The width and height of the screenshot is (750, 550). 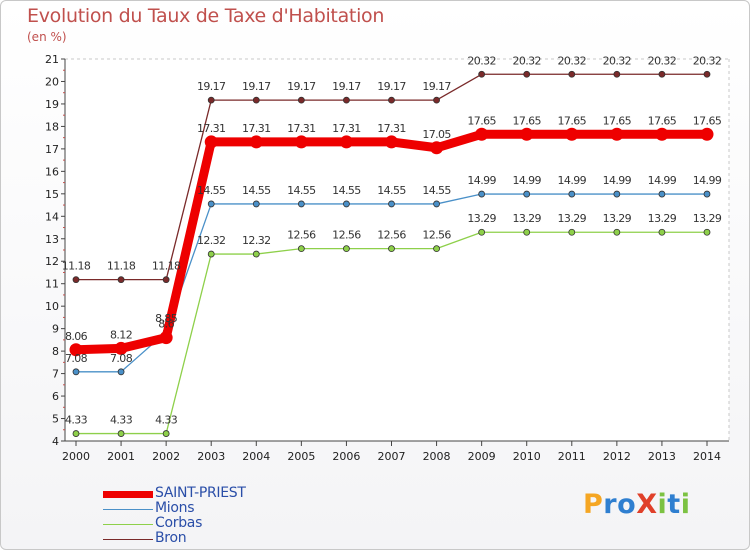 What do you see at coordinates (55, 351) in the screenshot?
I see `y-tick-label: 8` at bounding box center [55, 351].